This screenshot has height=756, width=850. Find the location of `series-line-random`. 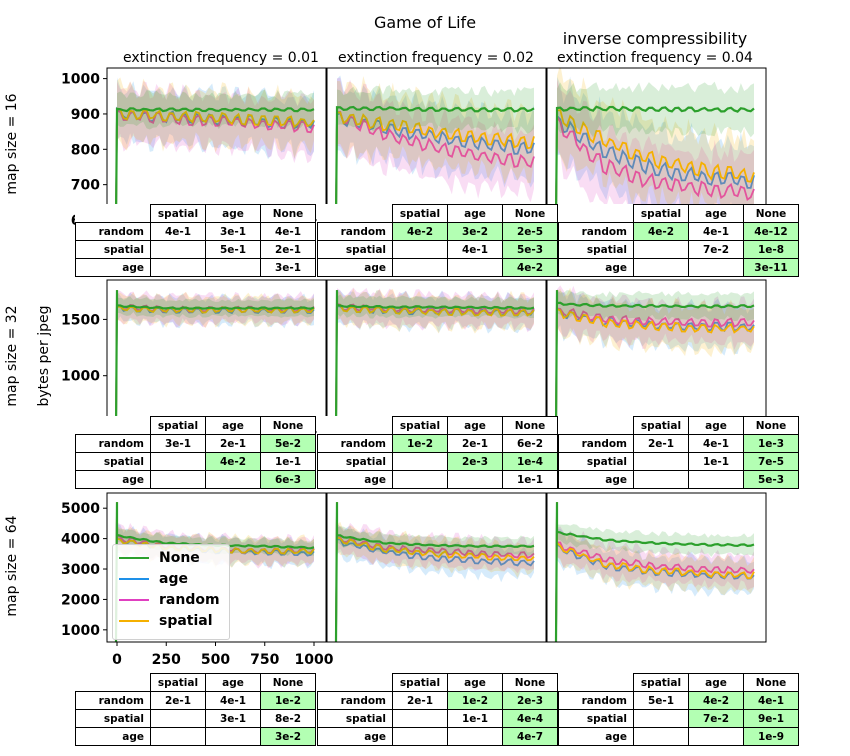

series-line-random is located at coordinates (655, 166).